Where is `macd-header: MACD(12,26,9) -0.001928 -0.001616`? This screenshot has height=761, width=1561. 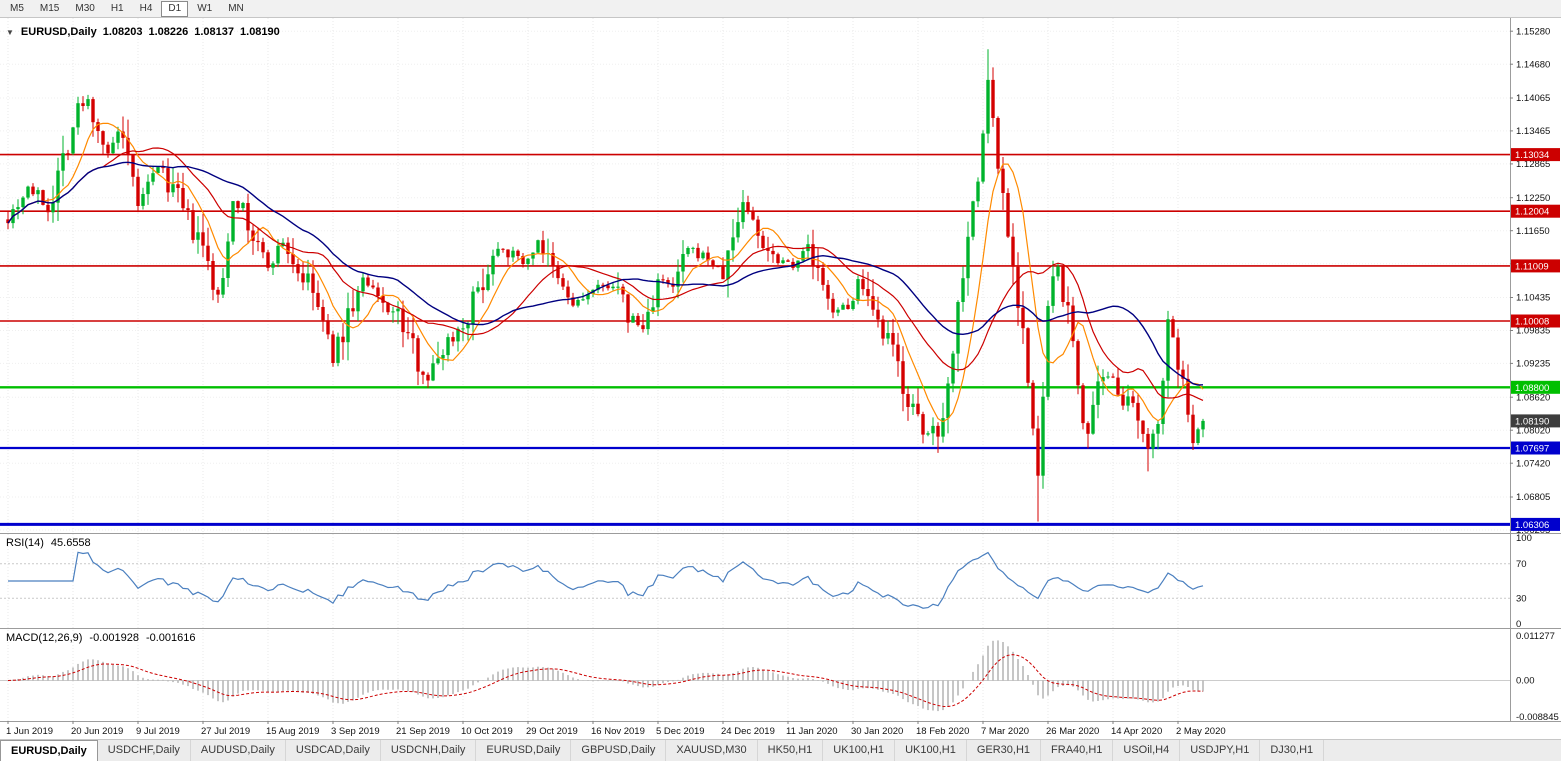
macd-header: MACD(12,26,9) -0.001928 -0.001616 is located at coordinates (101, 638).